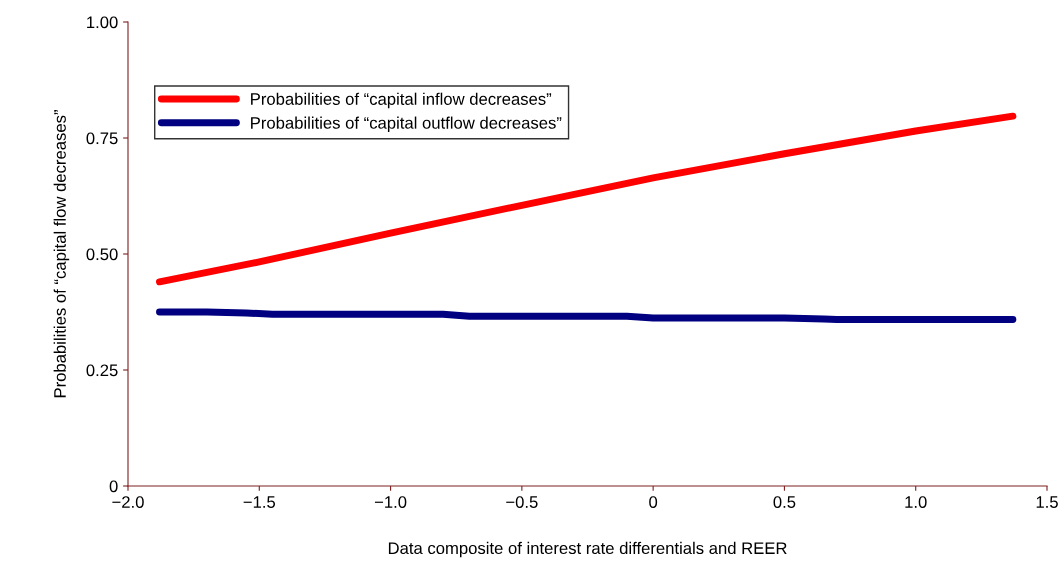 This screenshot has height=568, width=1059. What do you see at coordinates (102, 22) in the screenshot?
I see `y-tick-label: 1.00` at bounding box center [102, 22].